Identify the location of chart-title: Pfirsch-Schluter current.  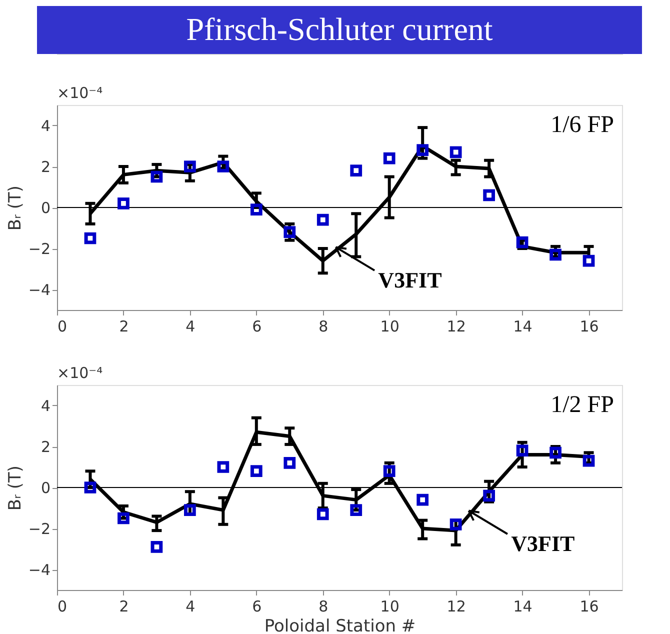
(339, 29).